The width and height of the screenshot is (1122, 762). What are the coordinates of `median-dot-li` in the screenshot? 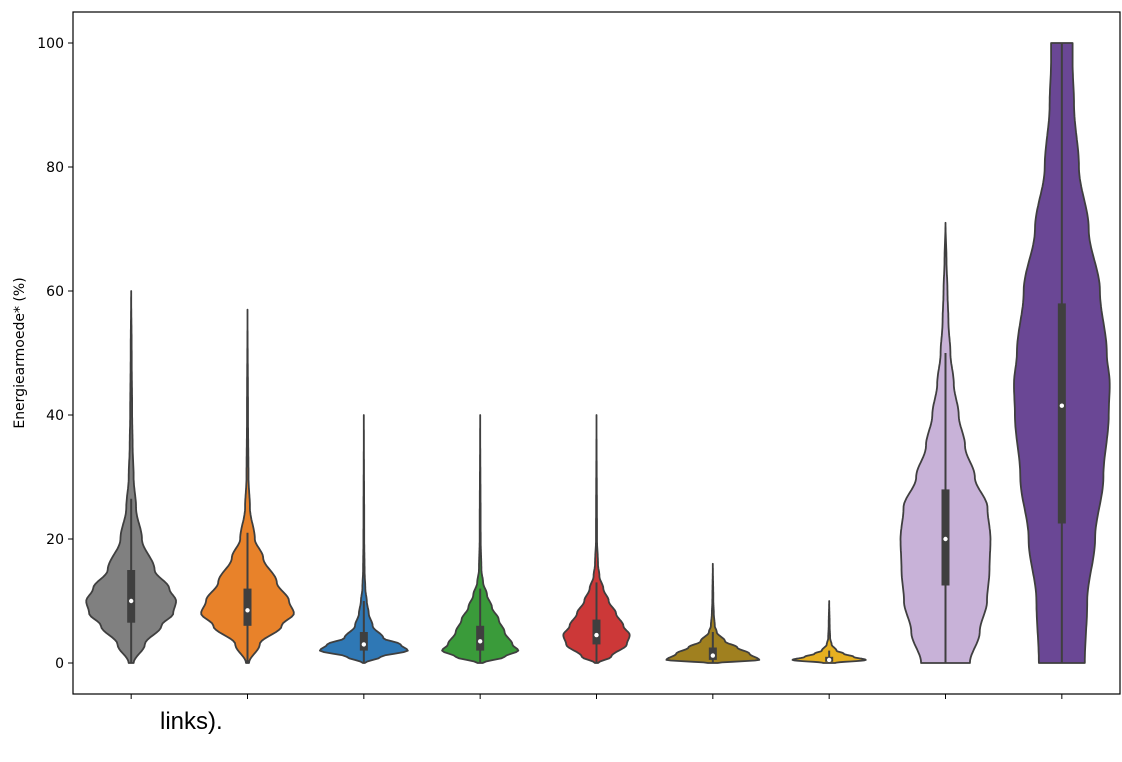 It's located at (131, 601).